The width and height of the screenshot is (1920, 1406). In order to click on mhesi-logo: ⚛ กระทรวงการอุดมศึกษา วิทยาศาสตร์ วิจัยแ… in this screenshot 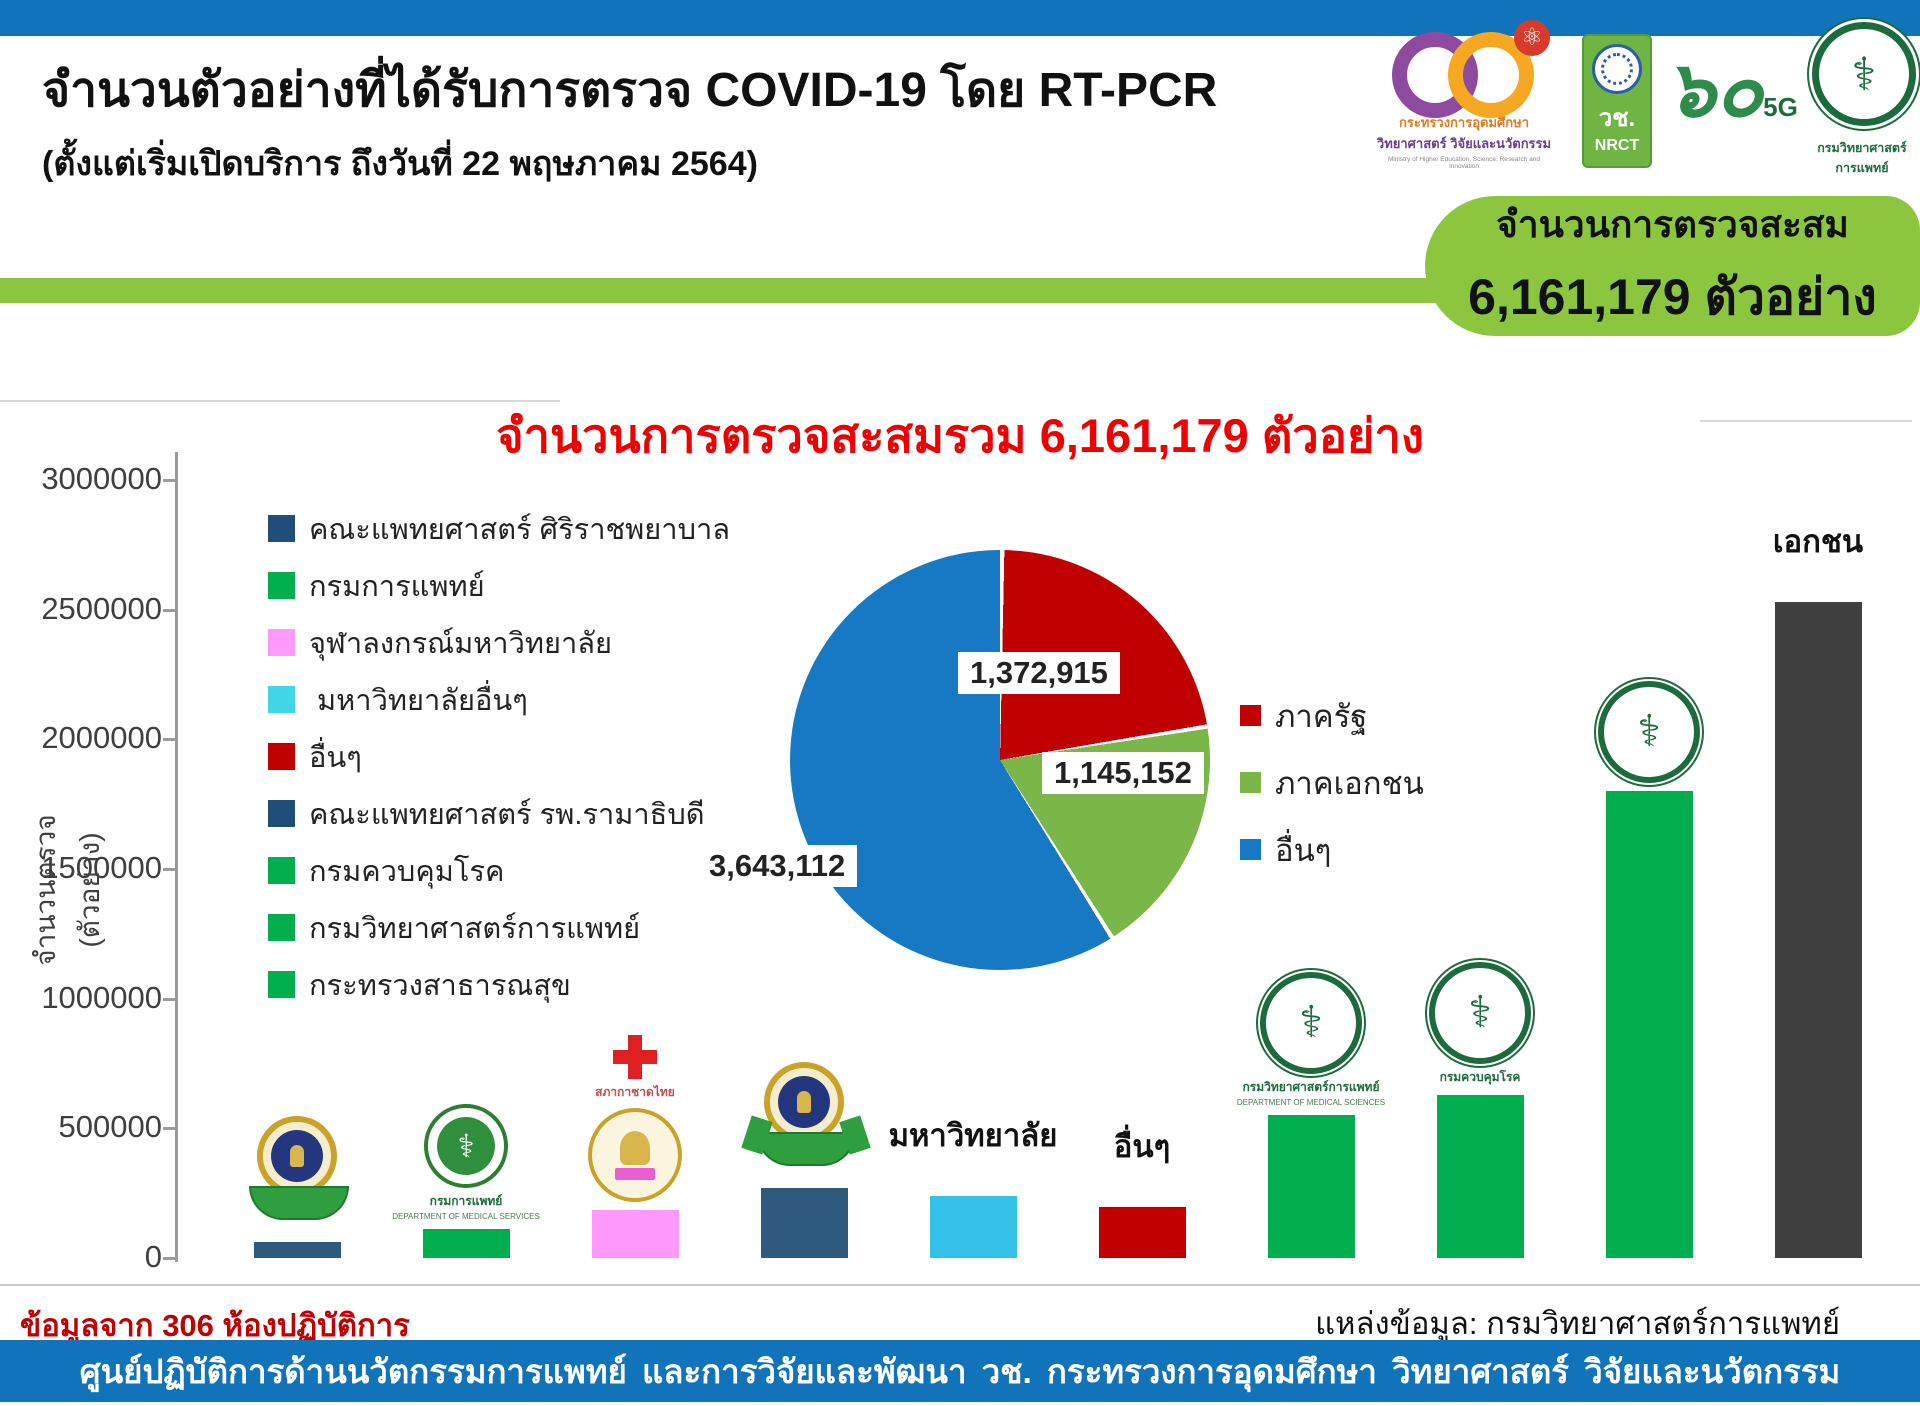, I will do `click(1464, 95)`.